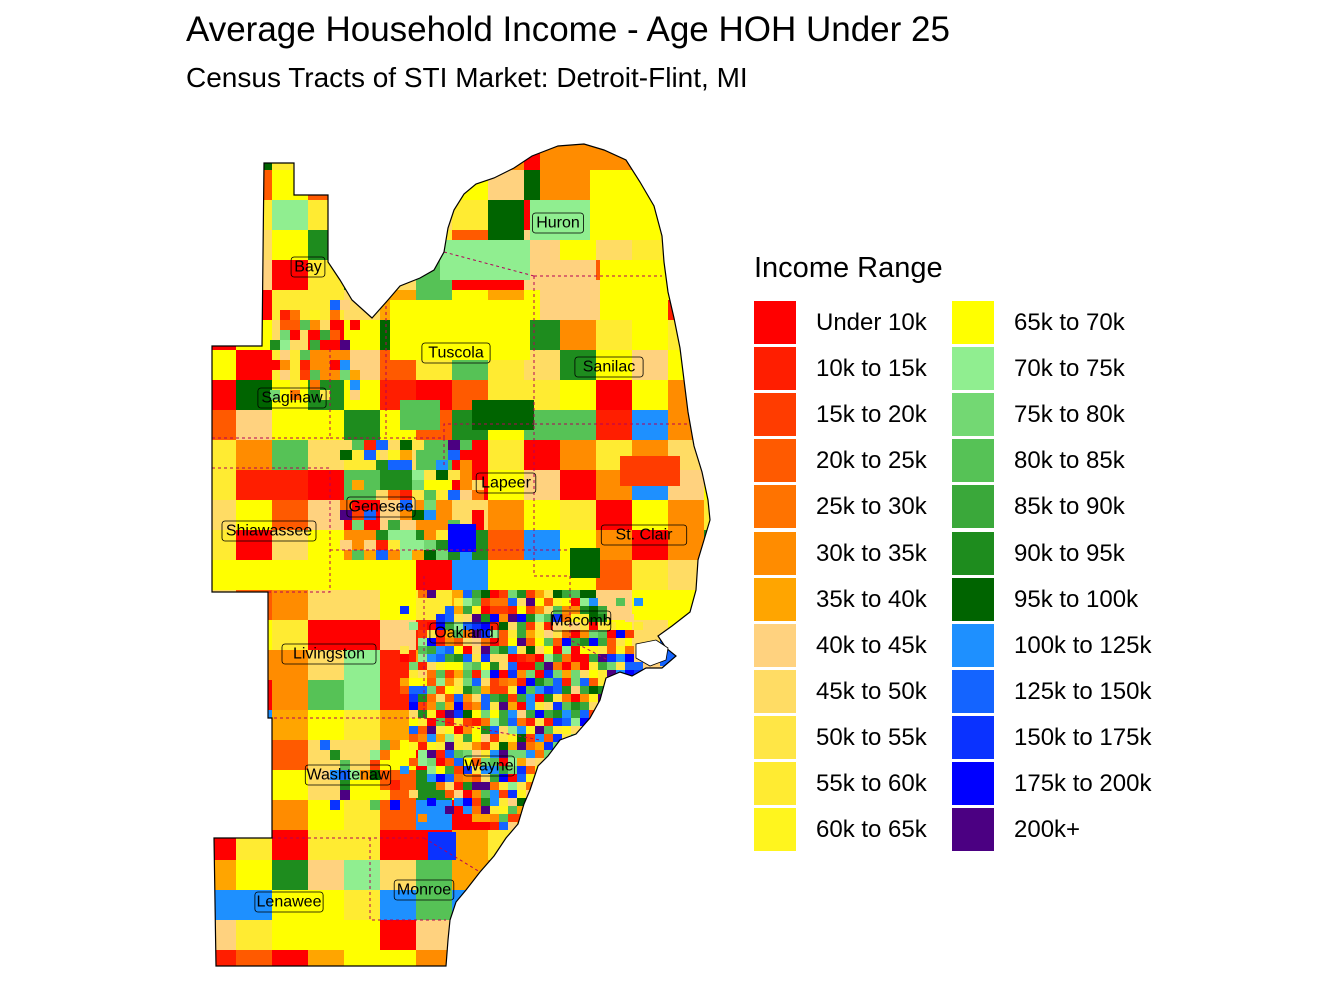  I want to click on county-label-text: Shiawassee, so click(269, 531).